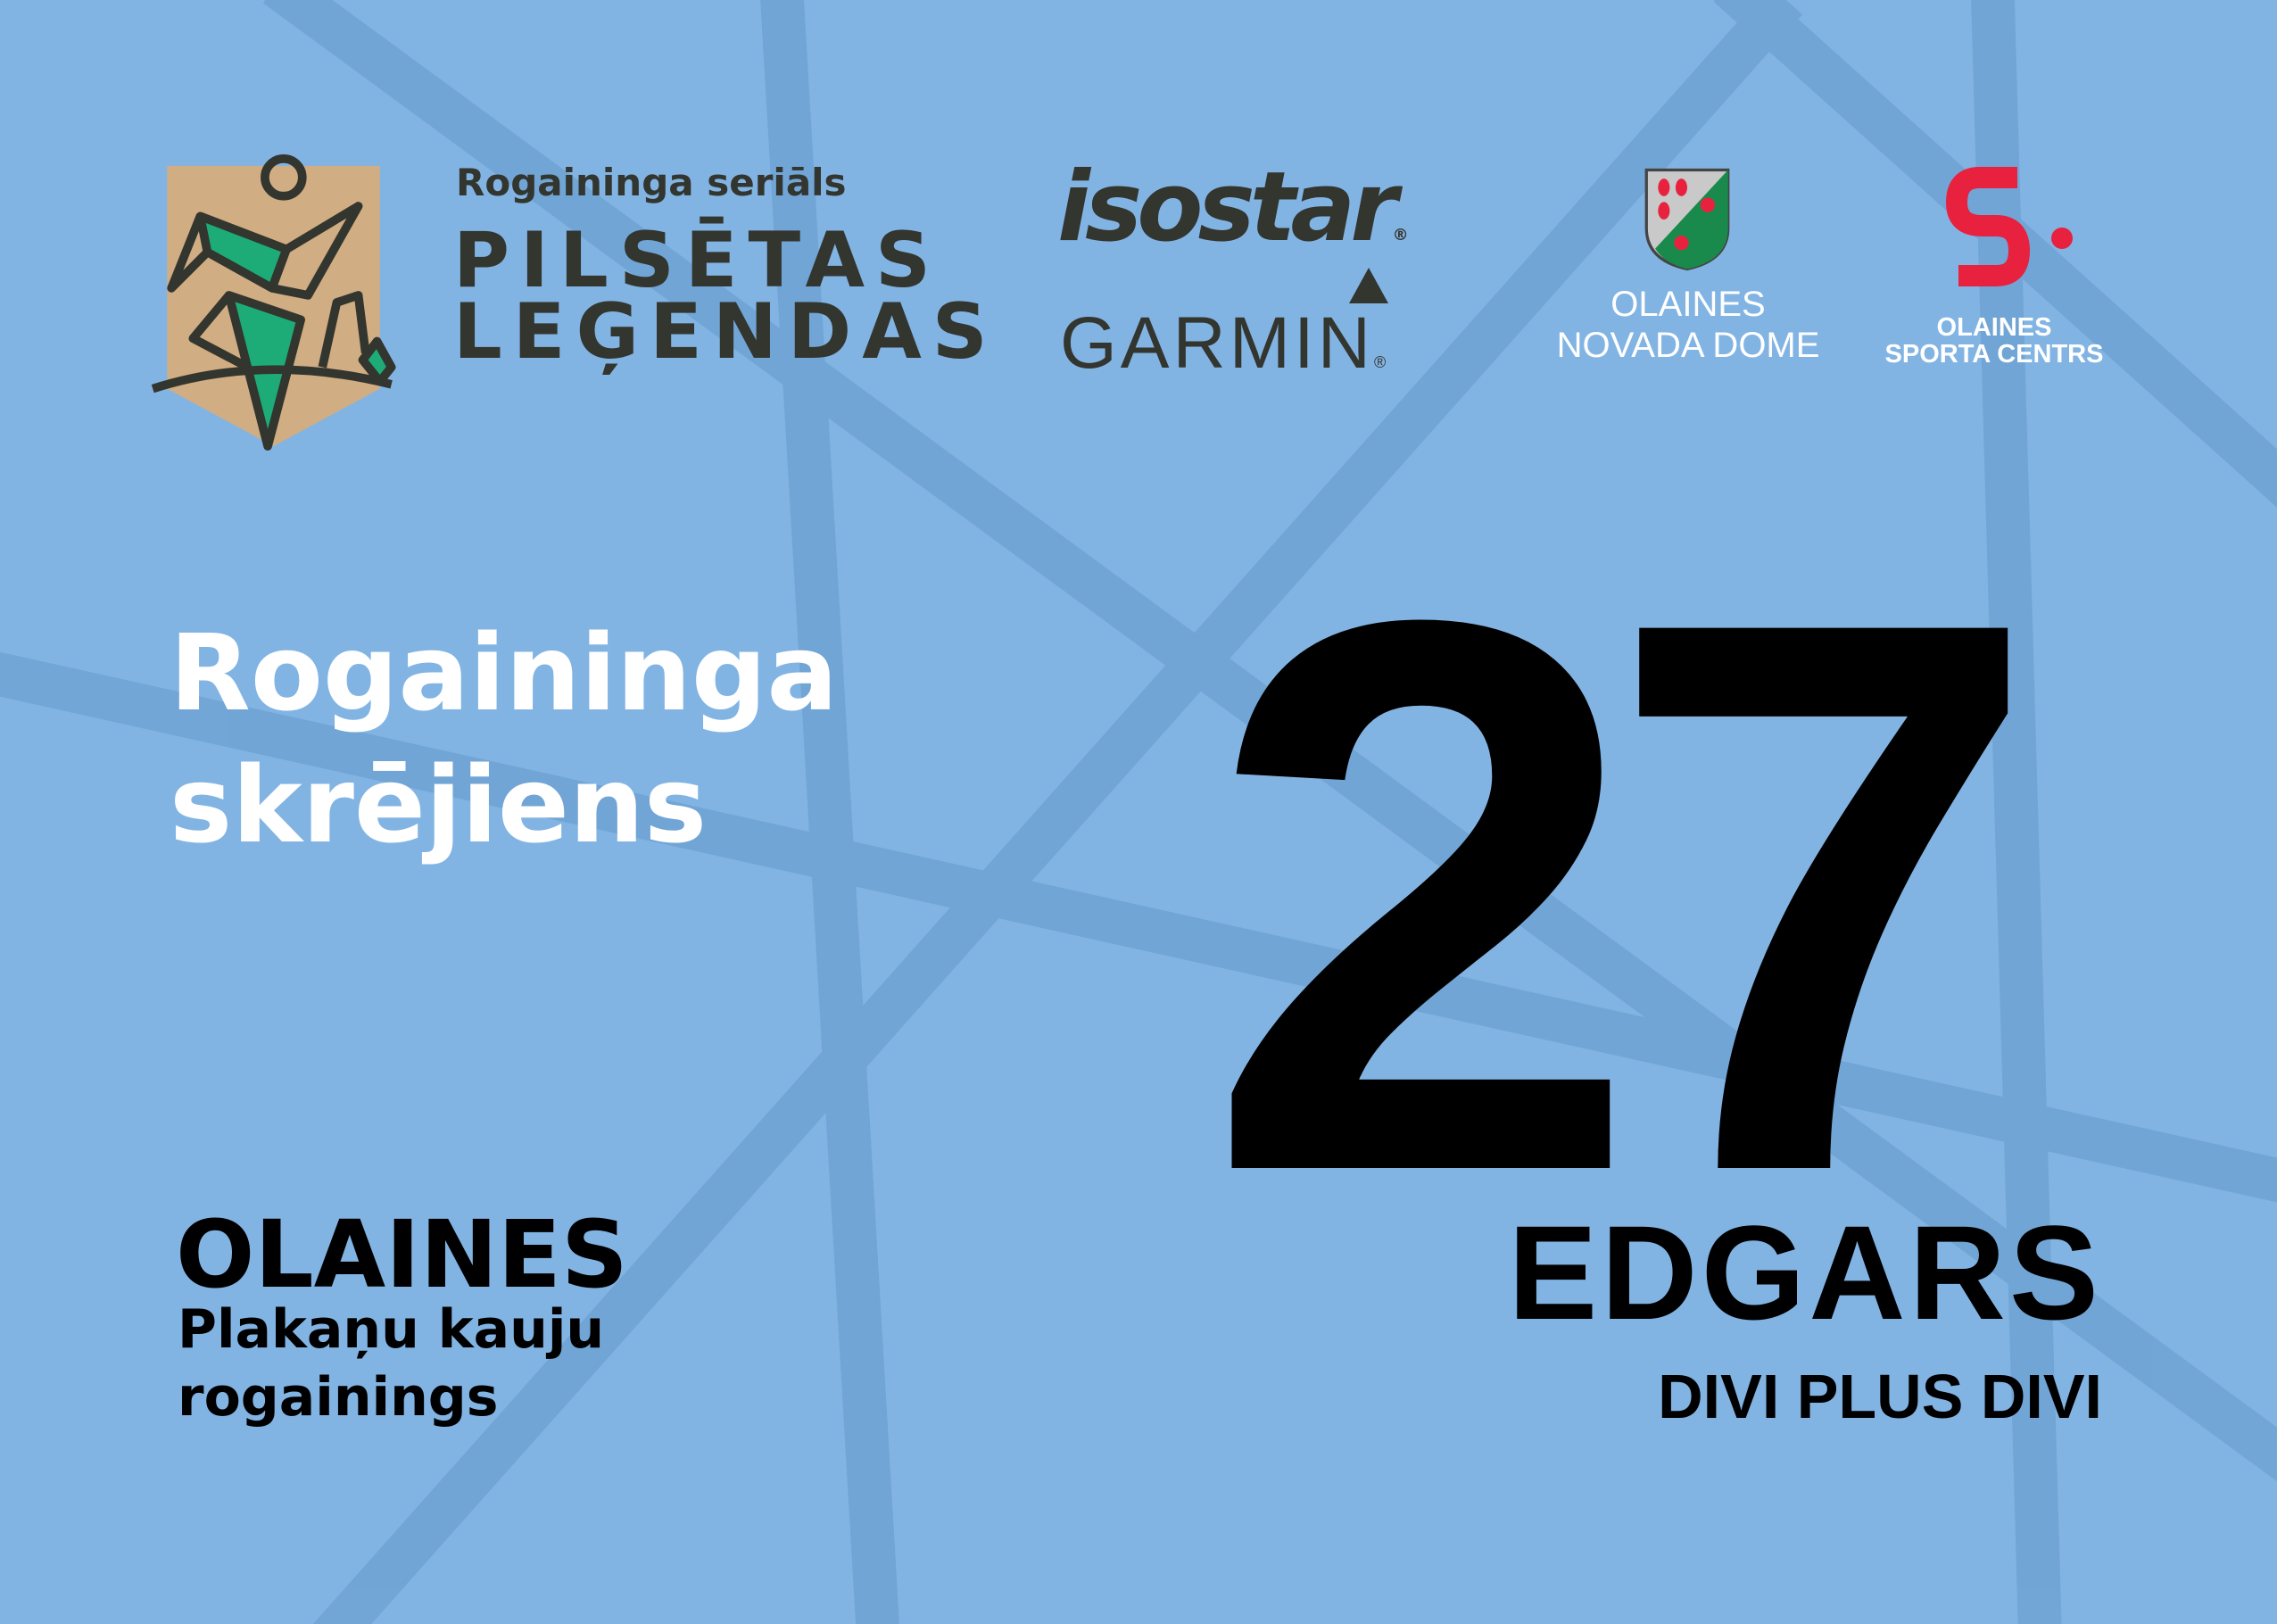 Image resolution: width=2277 pixels, height=1624 pixels. I want to click on location-city: OLAINES, so click(402, 1254).